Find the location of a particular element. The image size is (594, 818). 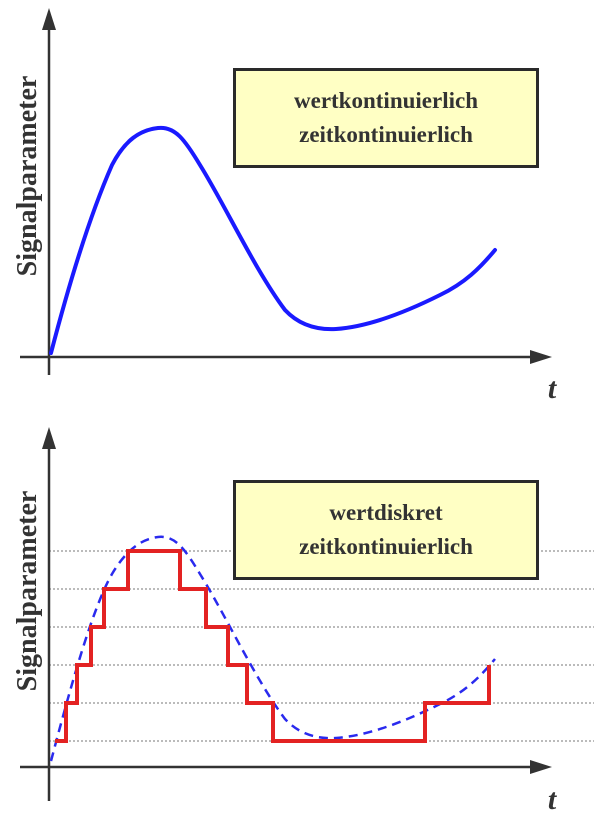

signal-type-box: wertkontinuierlich zeitkontinuierlich is located at coordinates (386, 118).